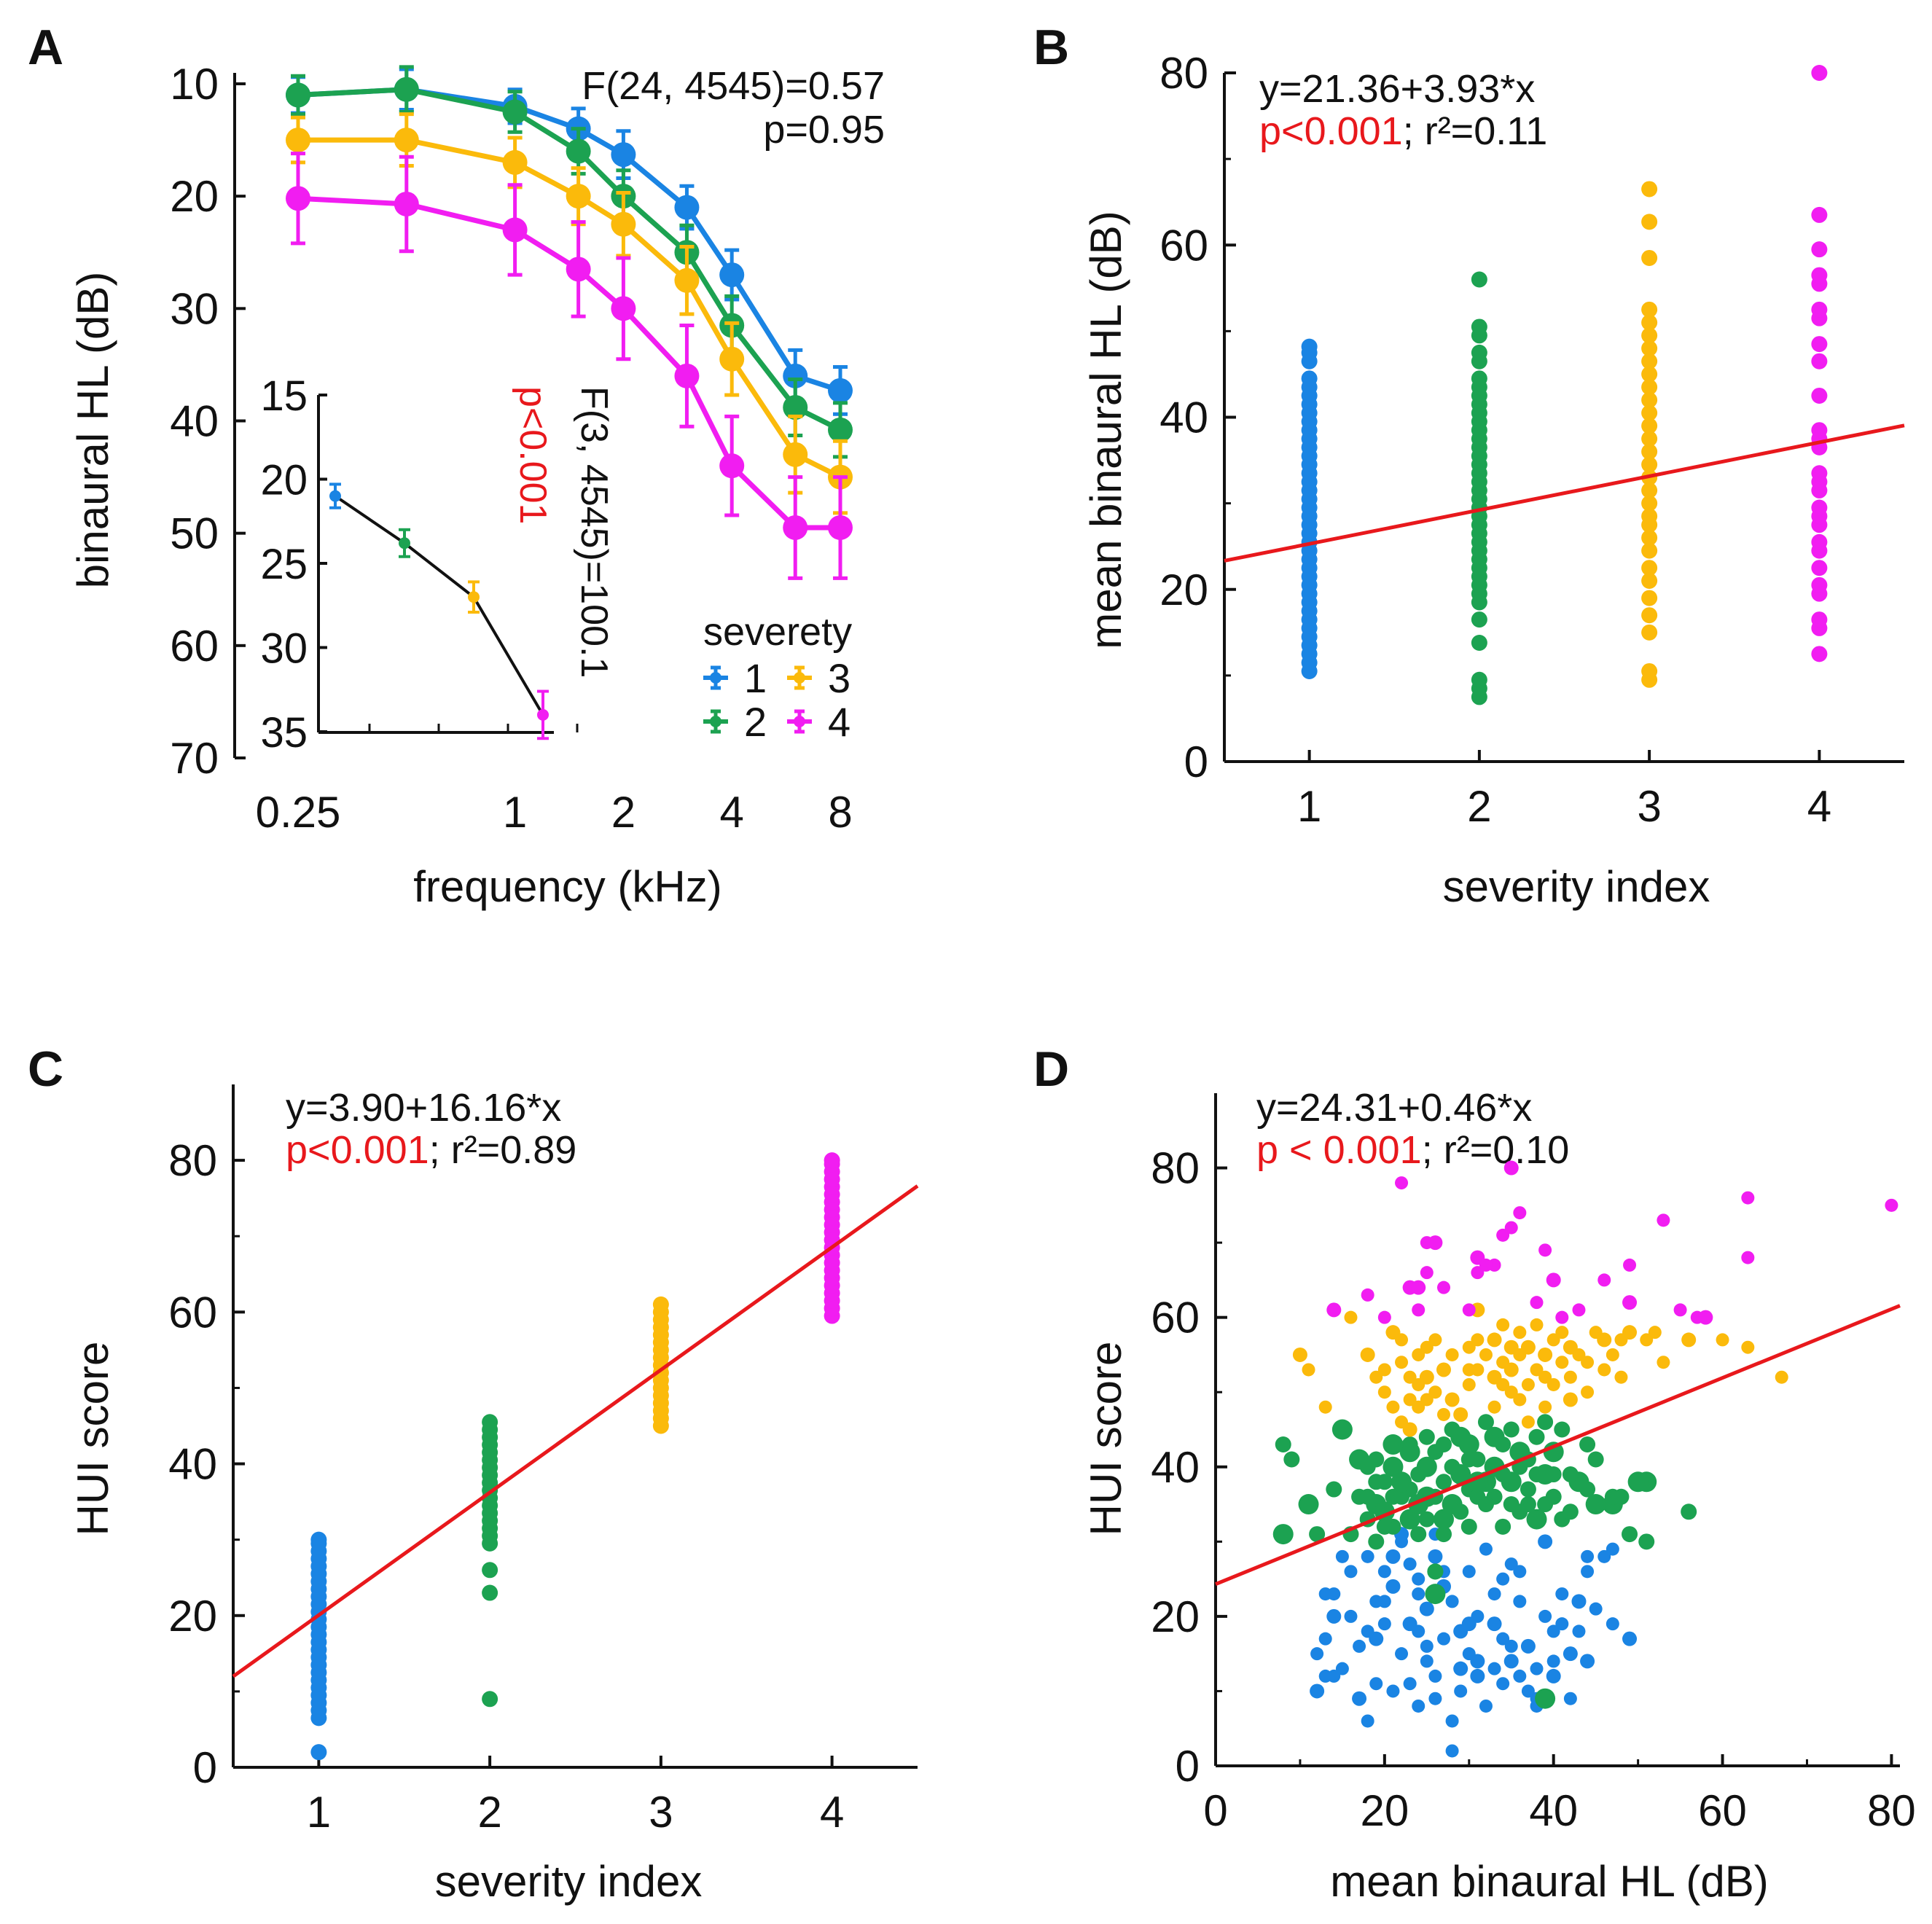  What do you see at coordinates (45, 1069) in the screenshot?
I see `panel-c-label: C` at bounding box center [45, 1069].